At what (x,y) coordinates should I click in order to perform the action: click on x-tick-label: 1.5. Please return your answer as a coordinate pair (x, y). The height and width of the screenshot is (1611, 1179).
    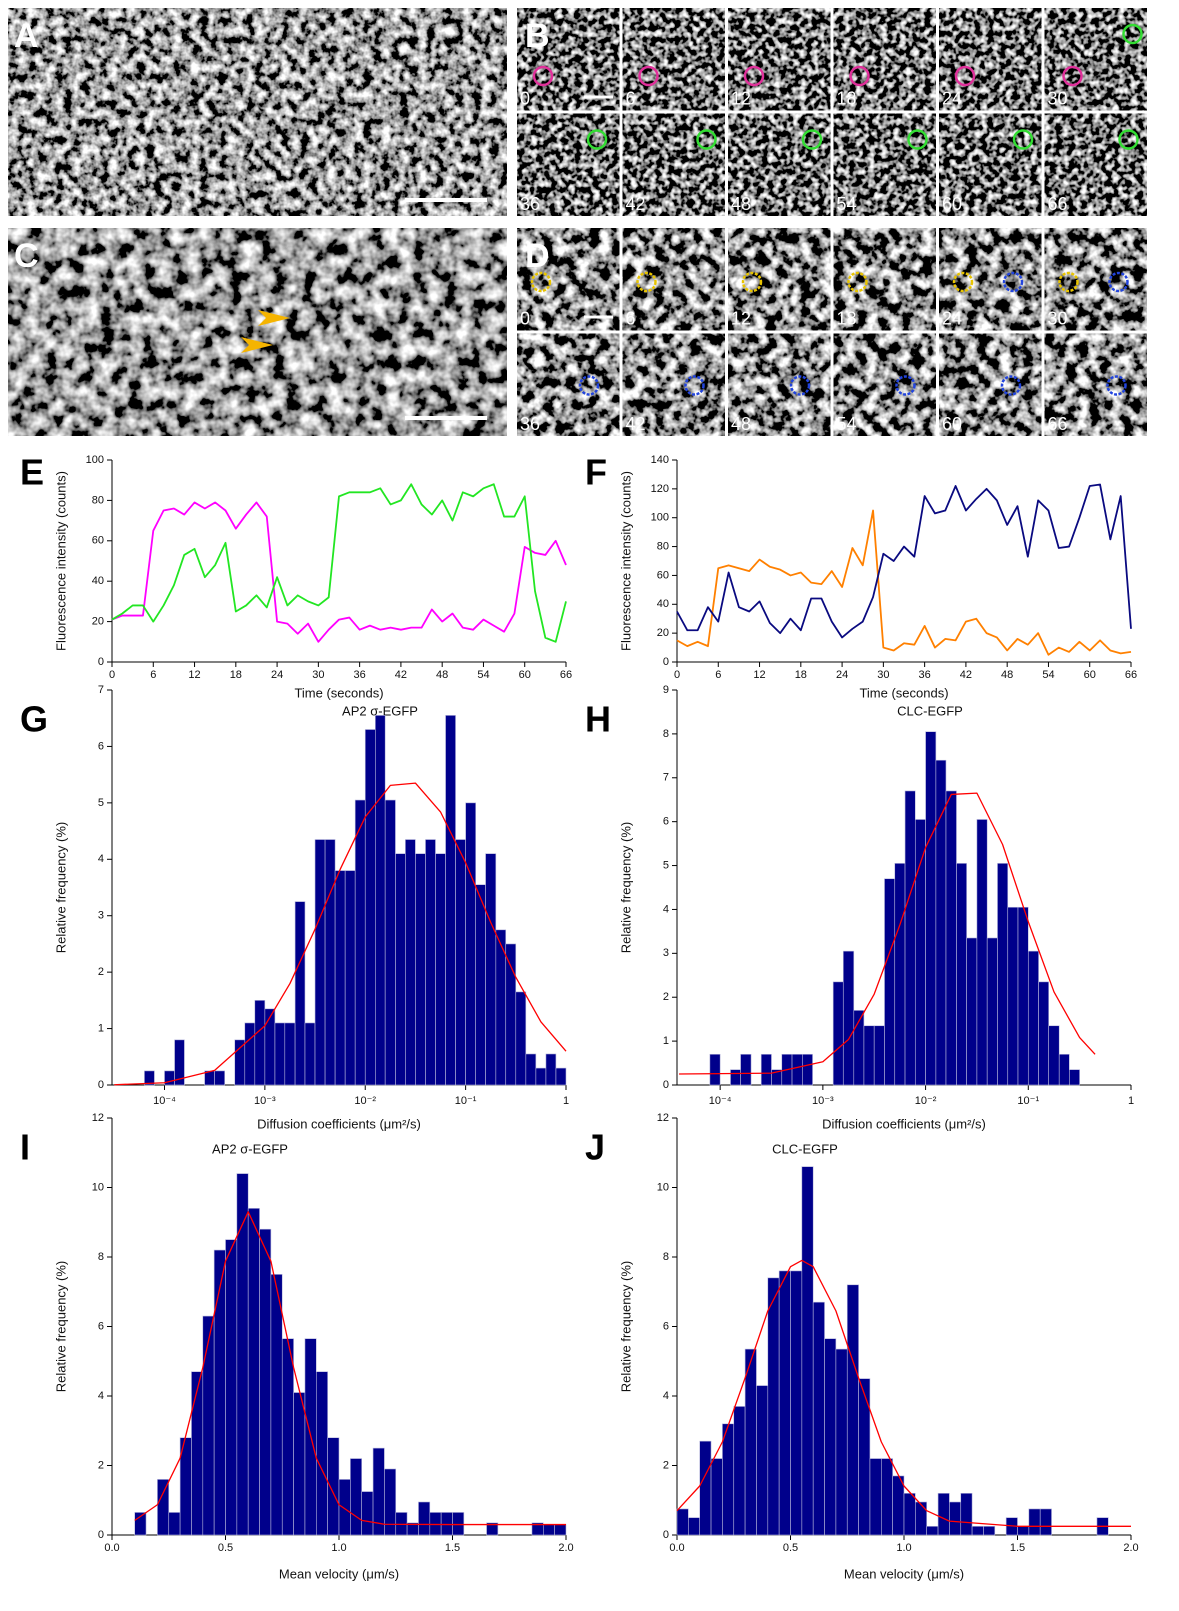
    Looking at the image, I should click on (1017, 1548).